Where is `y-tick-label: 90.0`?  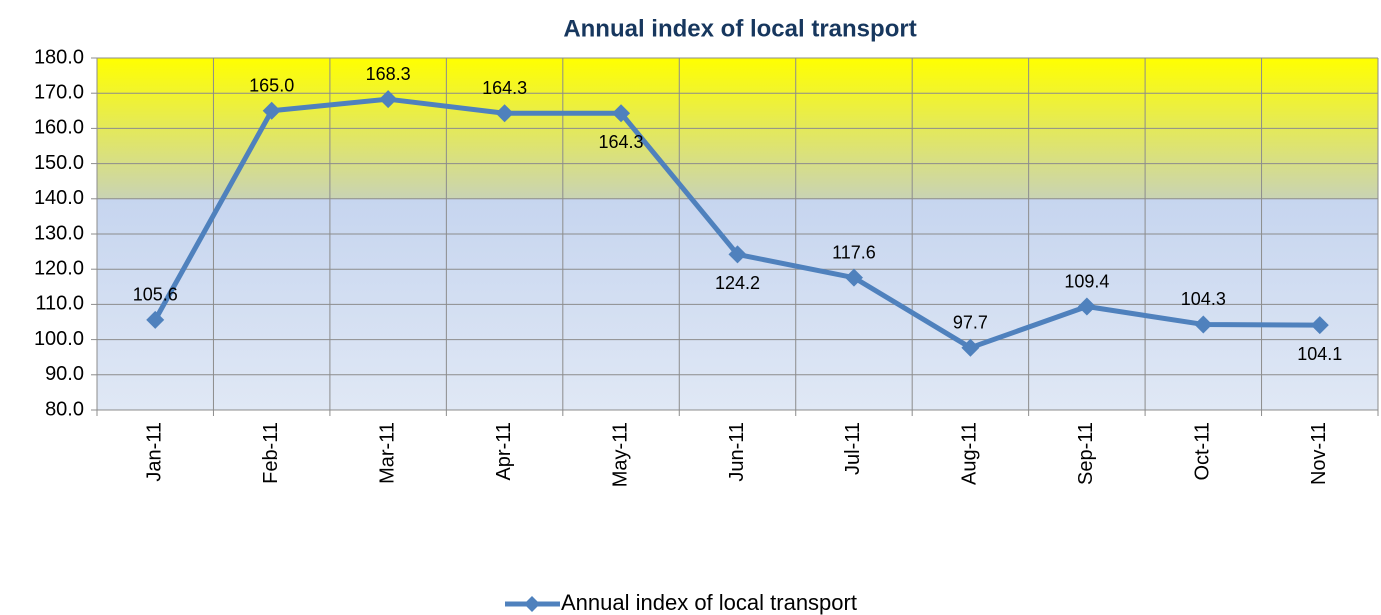
y-tick-label: 90.0 is located at coordinates (64, 374).